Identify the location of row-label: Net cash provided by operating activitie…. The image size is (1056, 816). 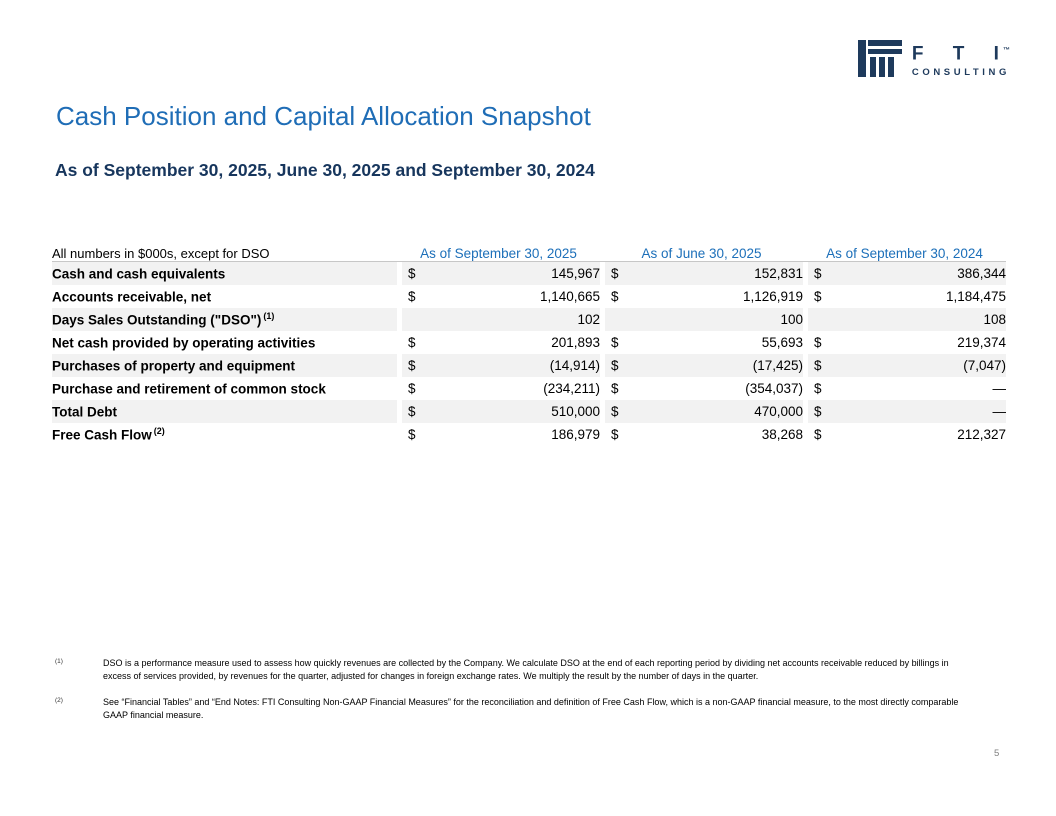
(184, 343).